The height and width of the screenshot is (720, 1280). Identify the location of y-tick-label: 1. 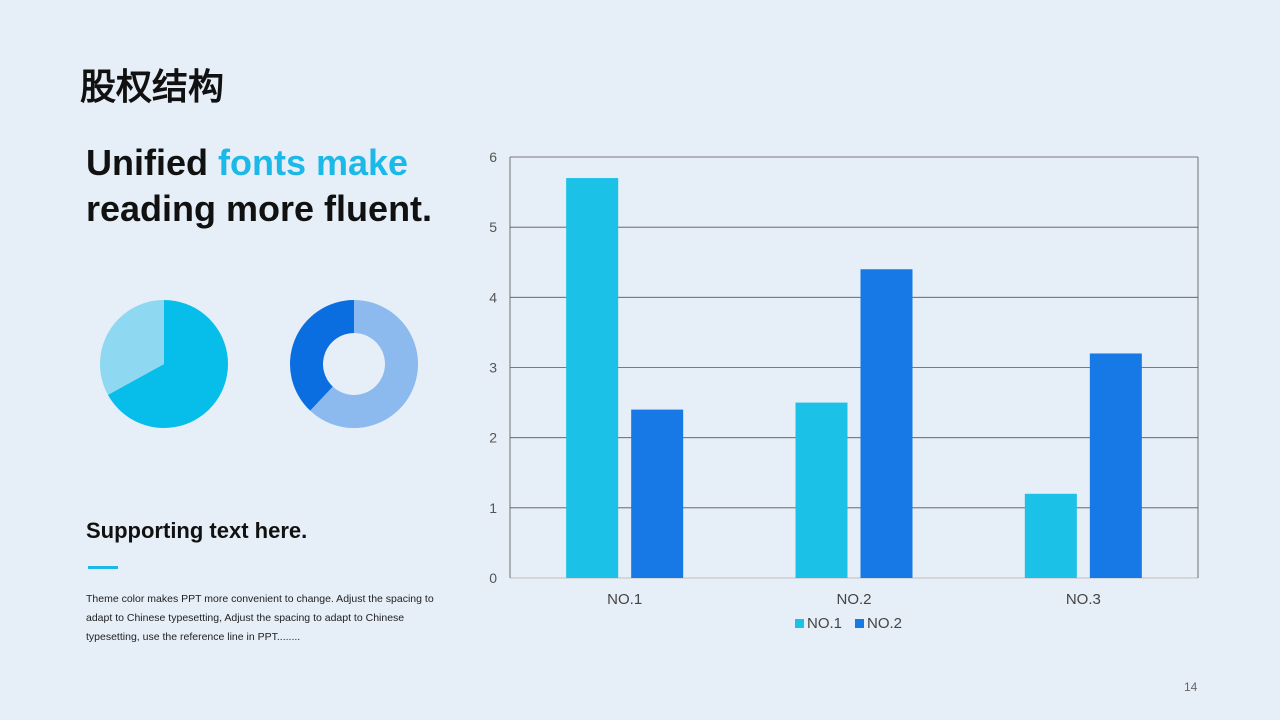
(493, 508).